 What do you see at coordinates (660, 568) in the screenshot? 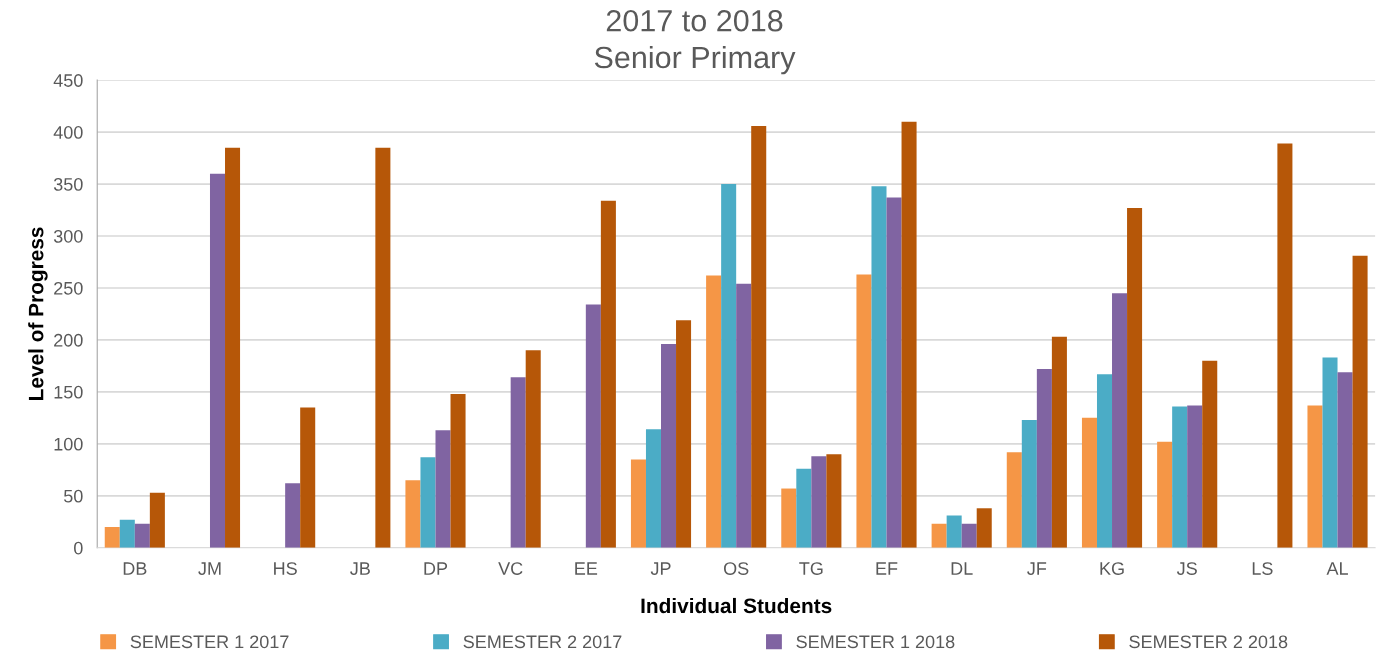
I see `x-tick-label: JP` at bounding box center [660, 568].